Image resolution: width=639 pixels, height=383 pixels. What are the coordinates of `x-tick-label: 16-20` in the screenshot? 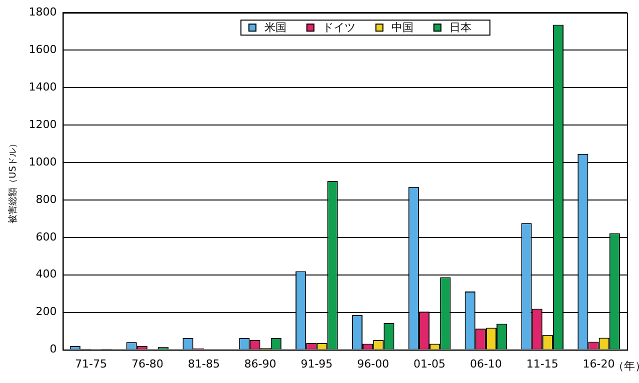 It's located at (598, 363).